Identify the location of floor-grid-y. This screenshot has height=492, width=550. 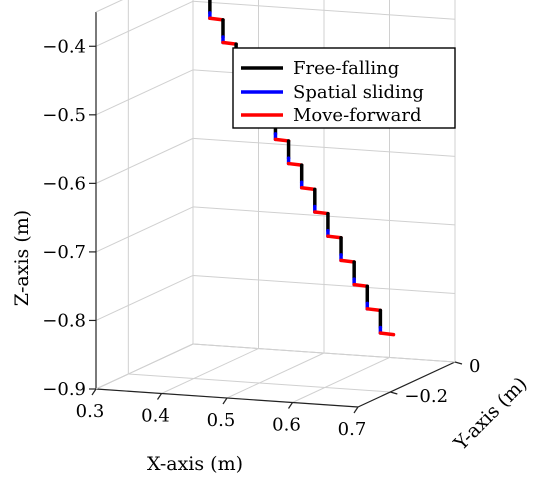
(259, 383).